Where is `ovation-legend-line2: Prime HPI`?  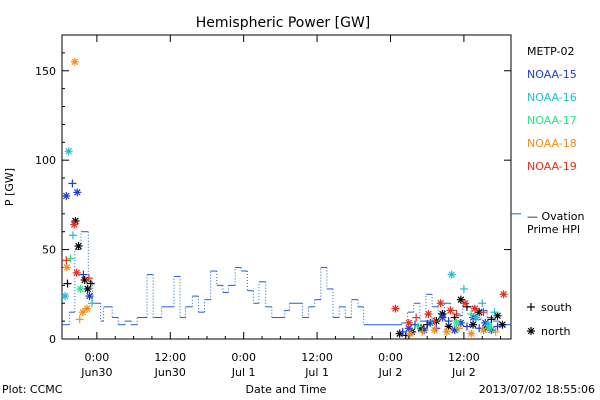 ovation-legend-line2: Prime HPI is located at coordinates (553, 229).